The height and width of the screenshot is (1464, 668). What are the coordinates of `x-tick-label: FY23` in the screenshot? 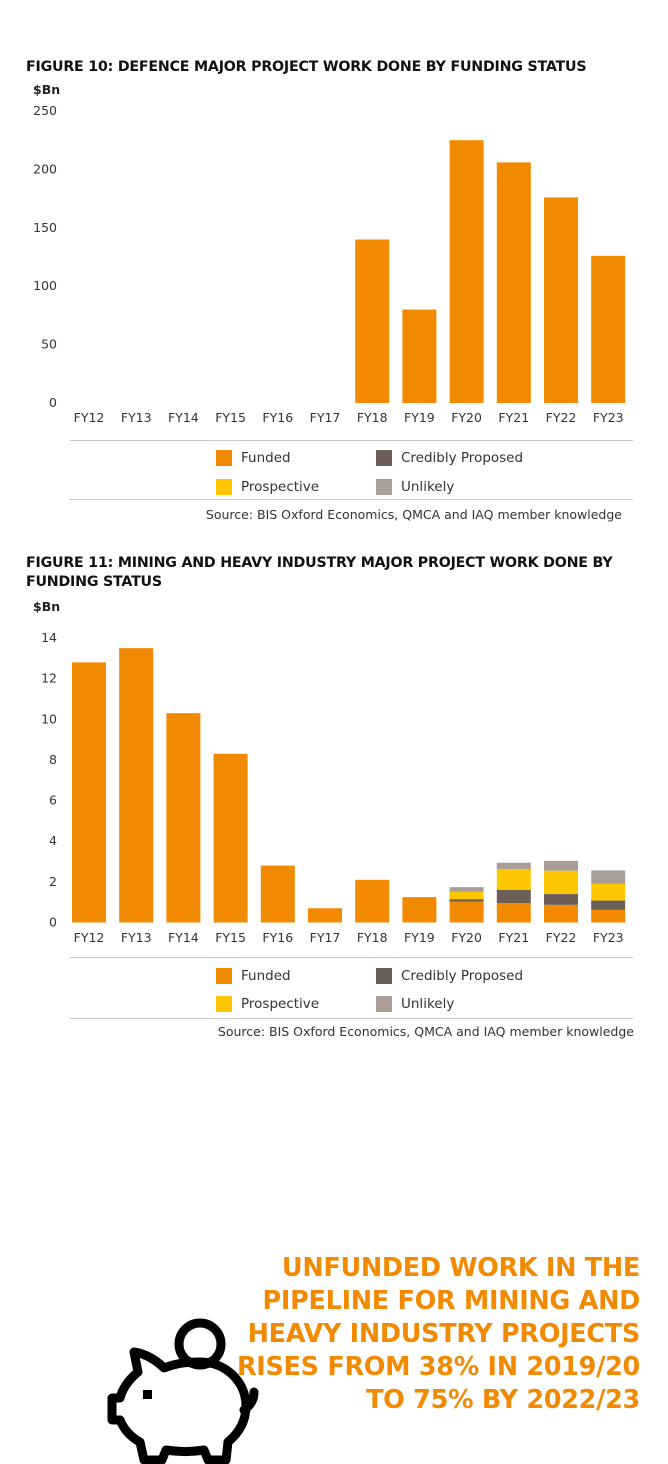 It's located at (608, 937).